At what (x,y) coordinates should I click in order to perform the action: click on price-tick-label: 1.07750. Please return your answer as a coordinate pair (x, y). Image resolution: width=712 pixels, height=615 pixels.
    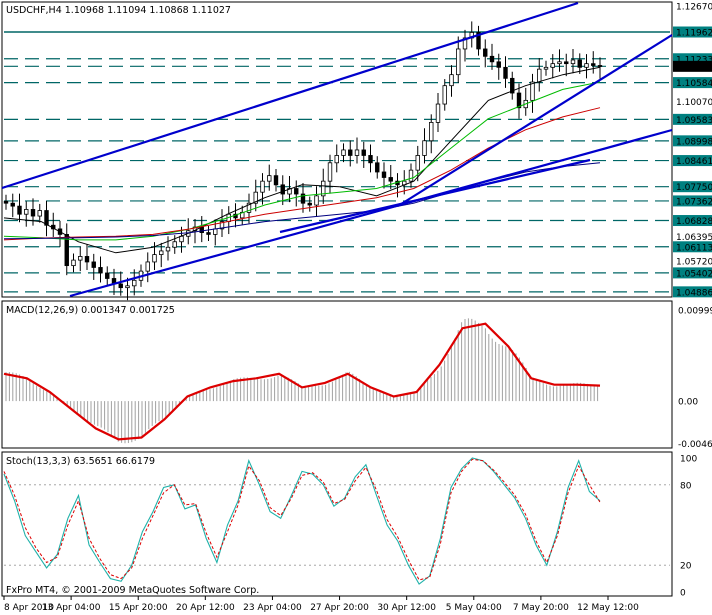
    Looking at the image, I should click on (694, 188).